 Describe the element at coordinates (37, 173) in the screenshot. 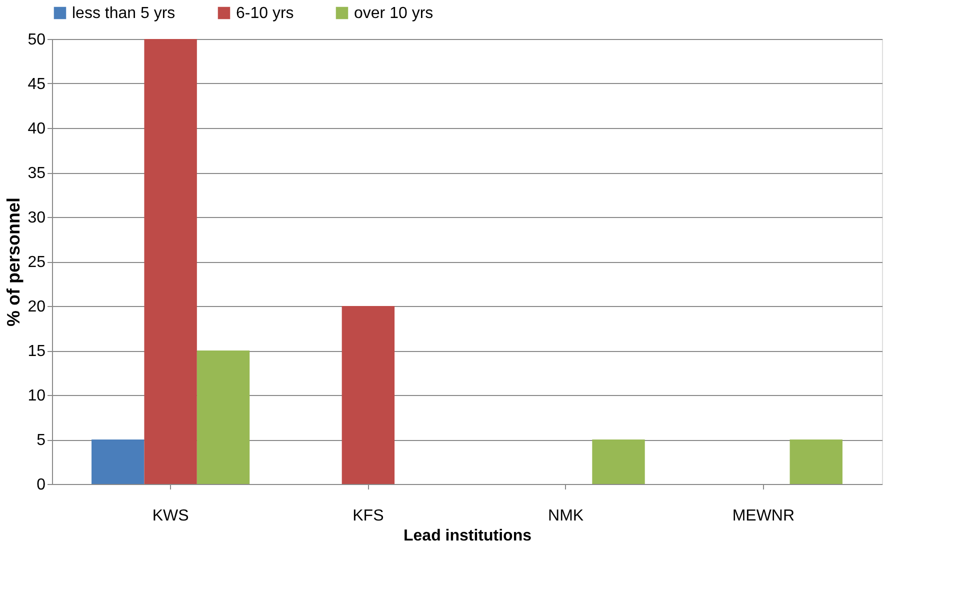

I see `y-tick-label: 35` at that location.